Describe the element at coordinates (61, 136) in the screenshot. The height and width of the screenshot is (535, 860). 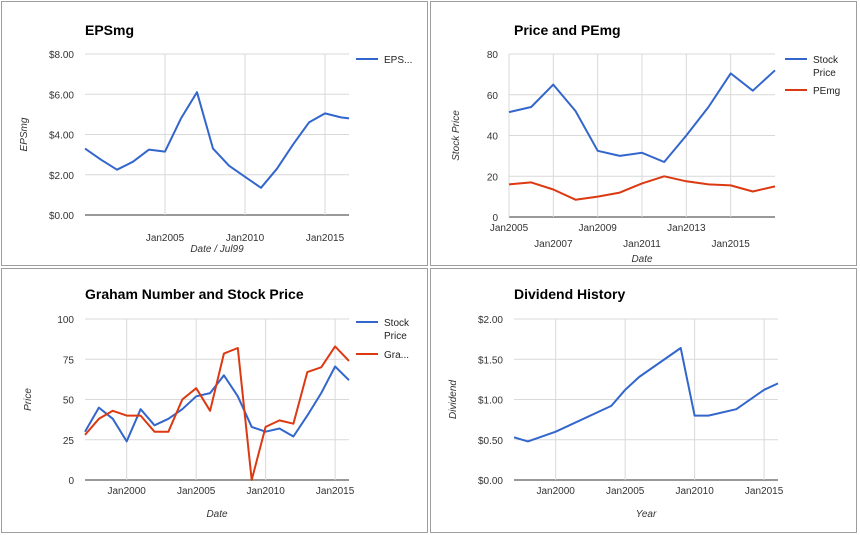
I see `y-tick-label: $4.00` at that location.